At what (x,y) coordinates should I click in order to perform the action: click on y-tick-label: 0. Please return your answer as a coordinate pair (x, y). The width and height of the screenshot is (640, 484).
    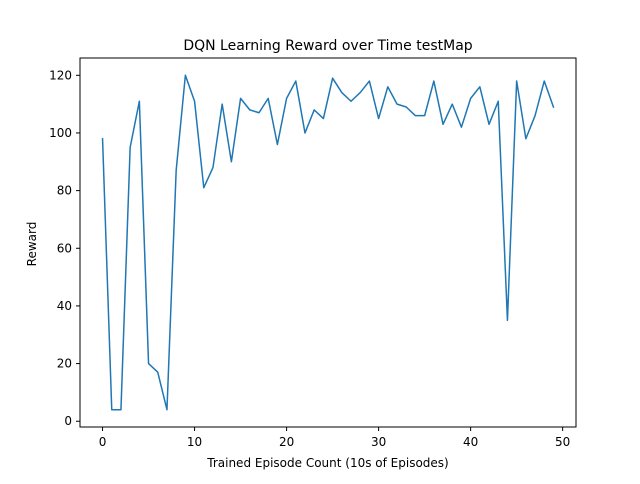
    Looking at the image, I should click on (68, 421).